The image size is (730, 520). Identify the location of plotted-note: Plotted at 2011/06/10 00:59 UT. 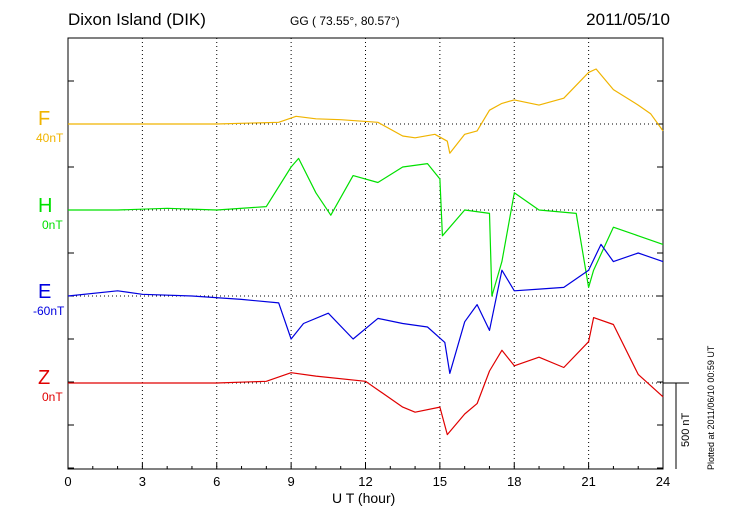
(711, 407).